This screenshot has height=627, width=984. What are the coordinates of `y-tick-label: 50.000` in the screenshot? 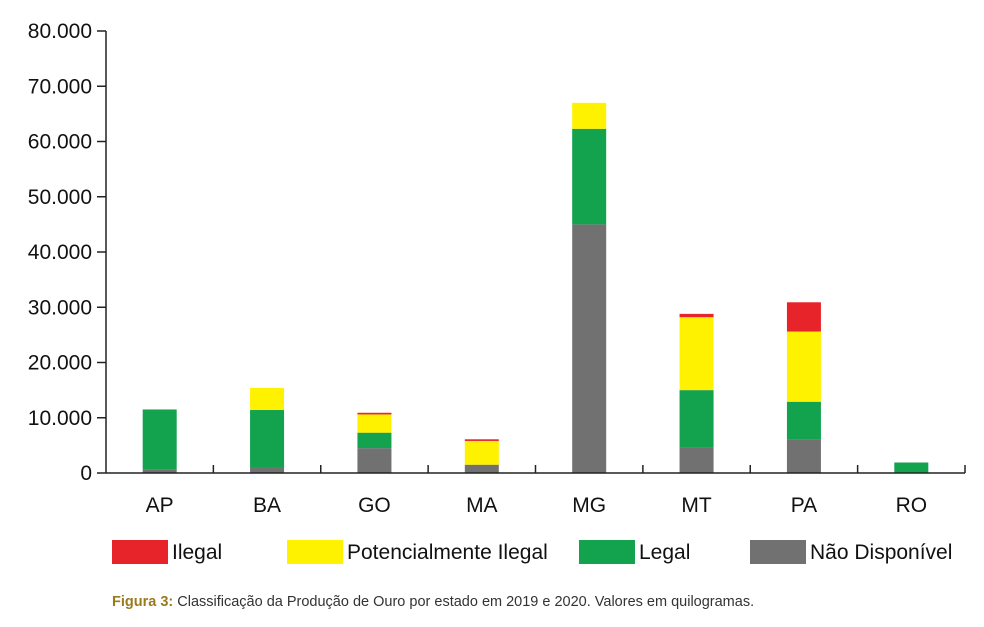 It's located at (60, 197).